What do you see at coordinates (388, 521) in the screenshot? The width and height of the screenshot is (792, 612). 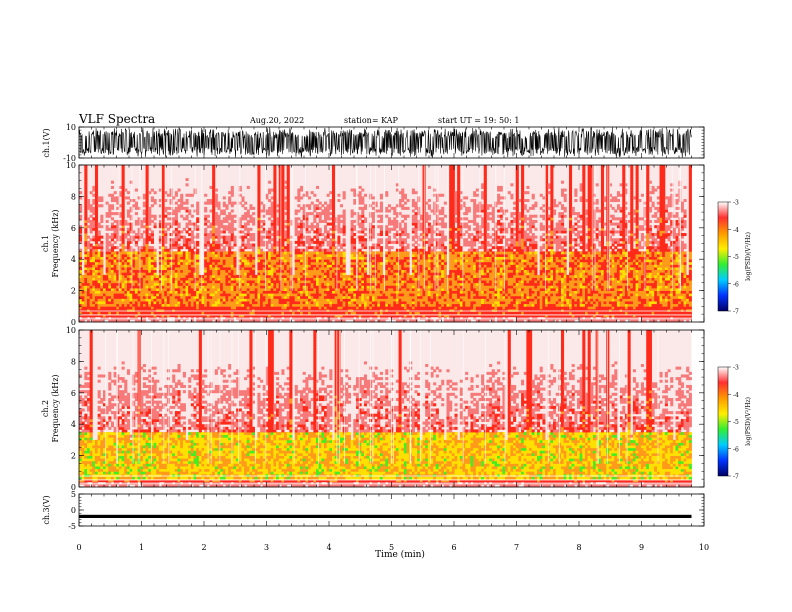 I see `ch3-waveform-panel: 5 0 -5 0 1 2 3 4 5 6 7 8 9 10` at bounding box center [388, 521].